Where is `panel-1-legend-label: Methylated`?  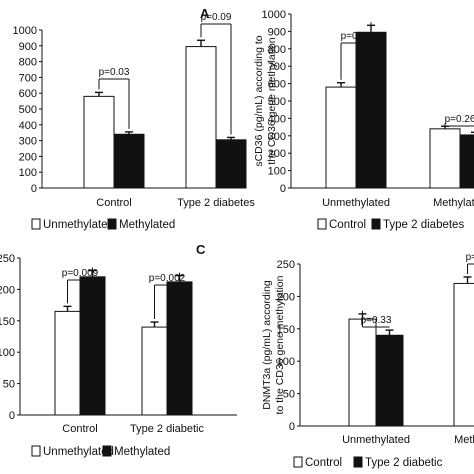 panel-1-legend-label: Methylated is located at coordinates (147, 225).